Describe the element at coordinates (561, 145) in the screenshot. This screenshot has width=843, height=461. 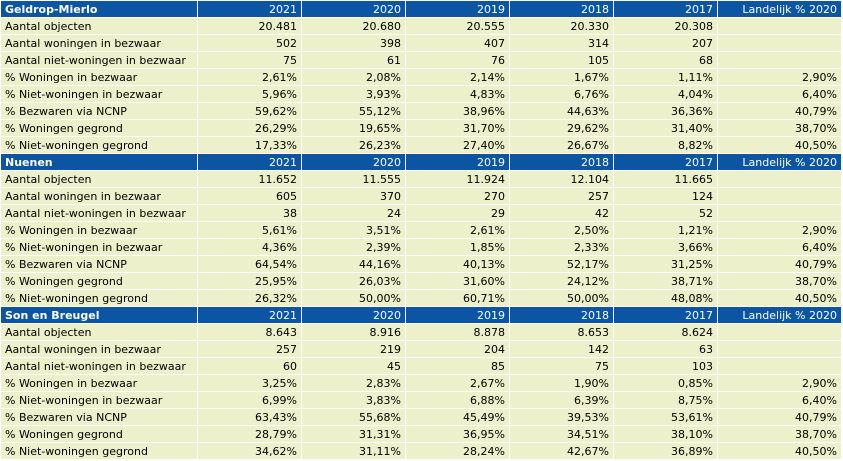
I see `value-cell: 26,67%` at that location.